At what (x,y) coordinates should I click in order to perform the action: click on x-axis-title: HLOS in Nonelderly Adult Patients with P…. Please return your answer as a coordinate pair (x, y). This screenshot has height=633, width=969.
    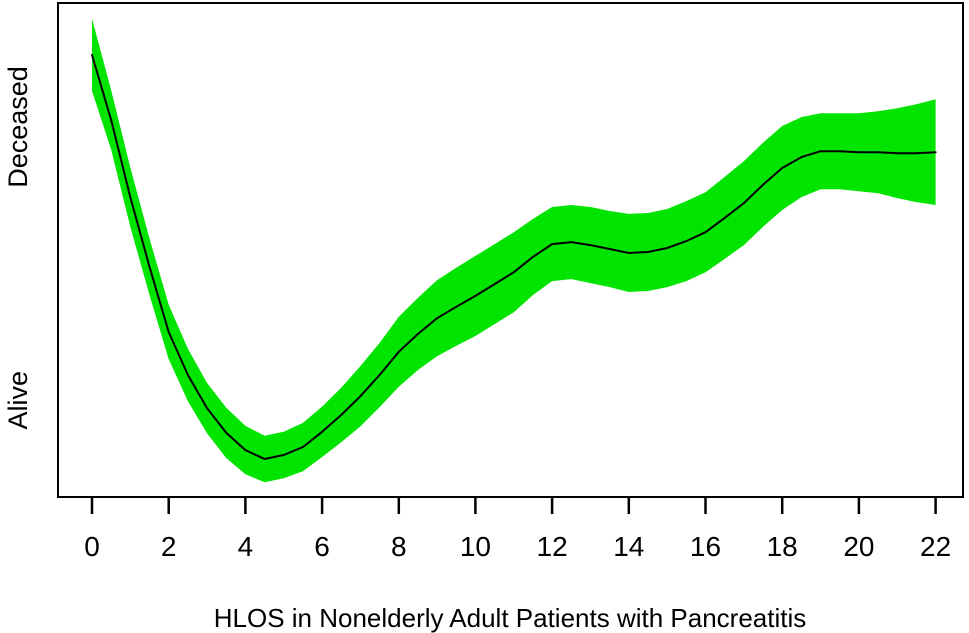
    Looking at the image, I should click on (510, 618).